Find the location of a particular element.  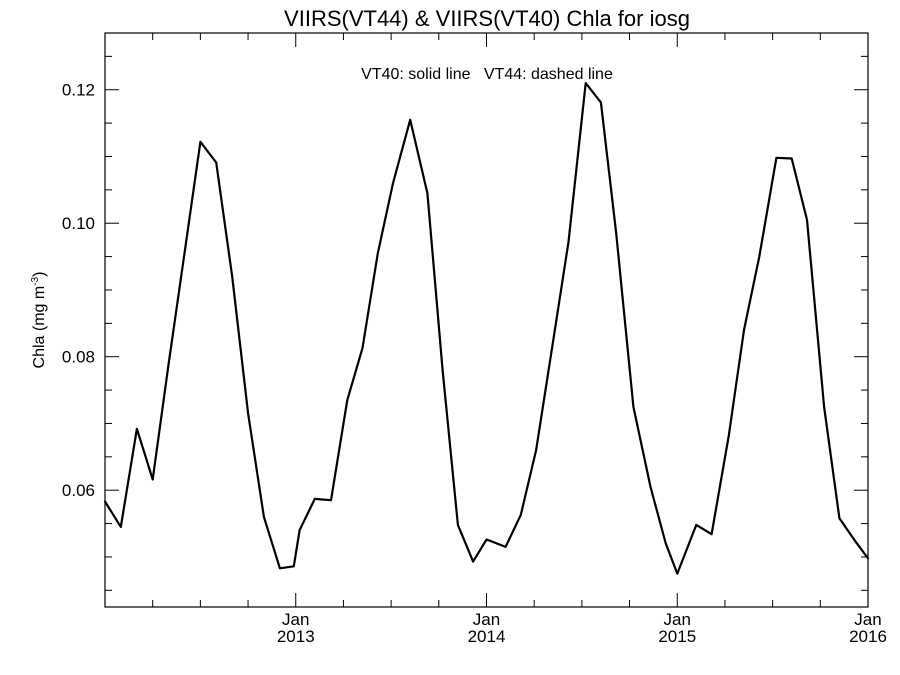

x-tick-label-year: 2016 is located at coordinates (868, 636).